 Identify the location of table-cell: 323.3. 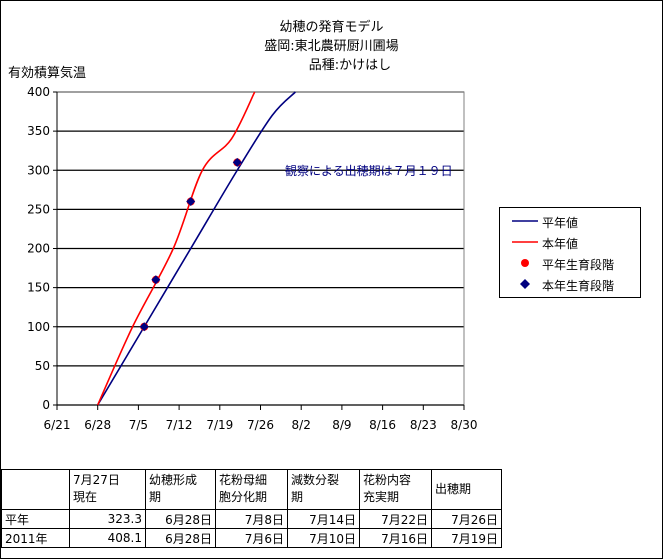
(107, 519).